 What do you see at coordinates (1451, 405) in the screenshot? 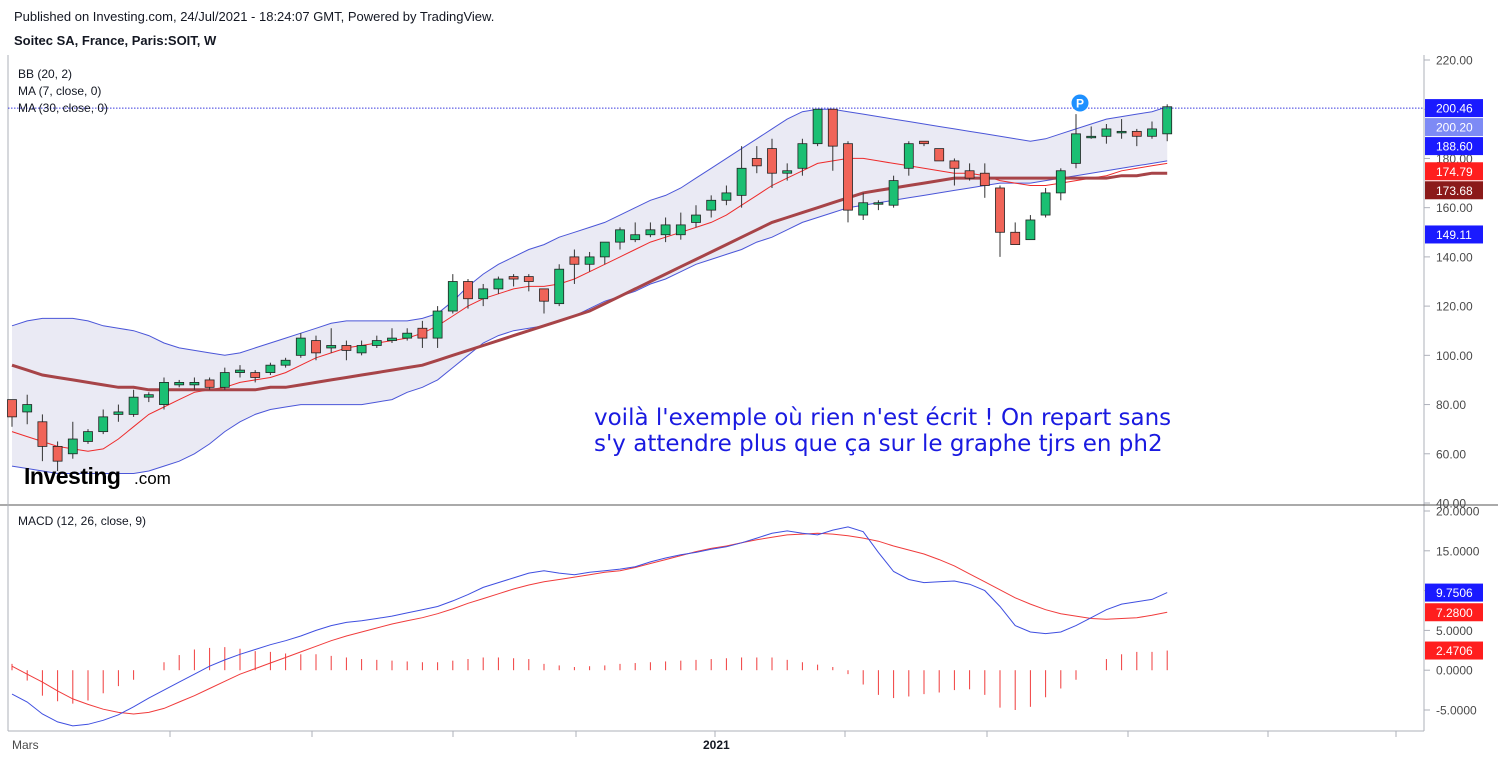
I see `price-tick-label: 80.00` at bounding box center [1451, 405].